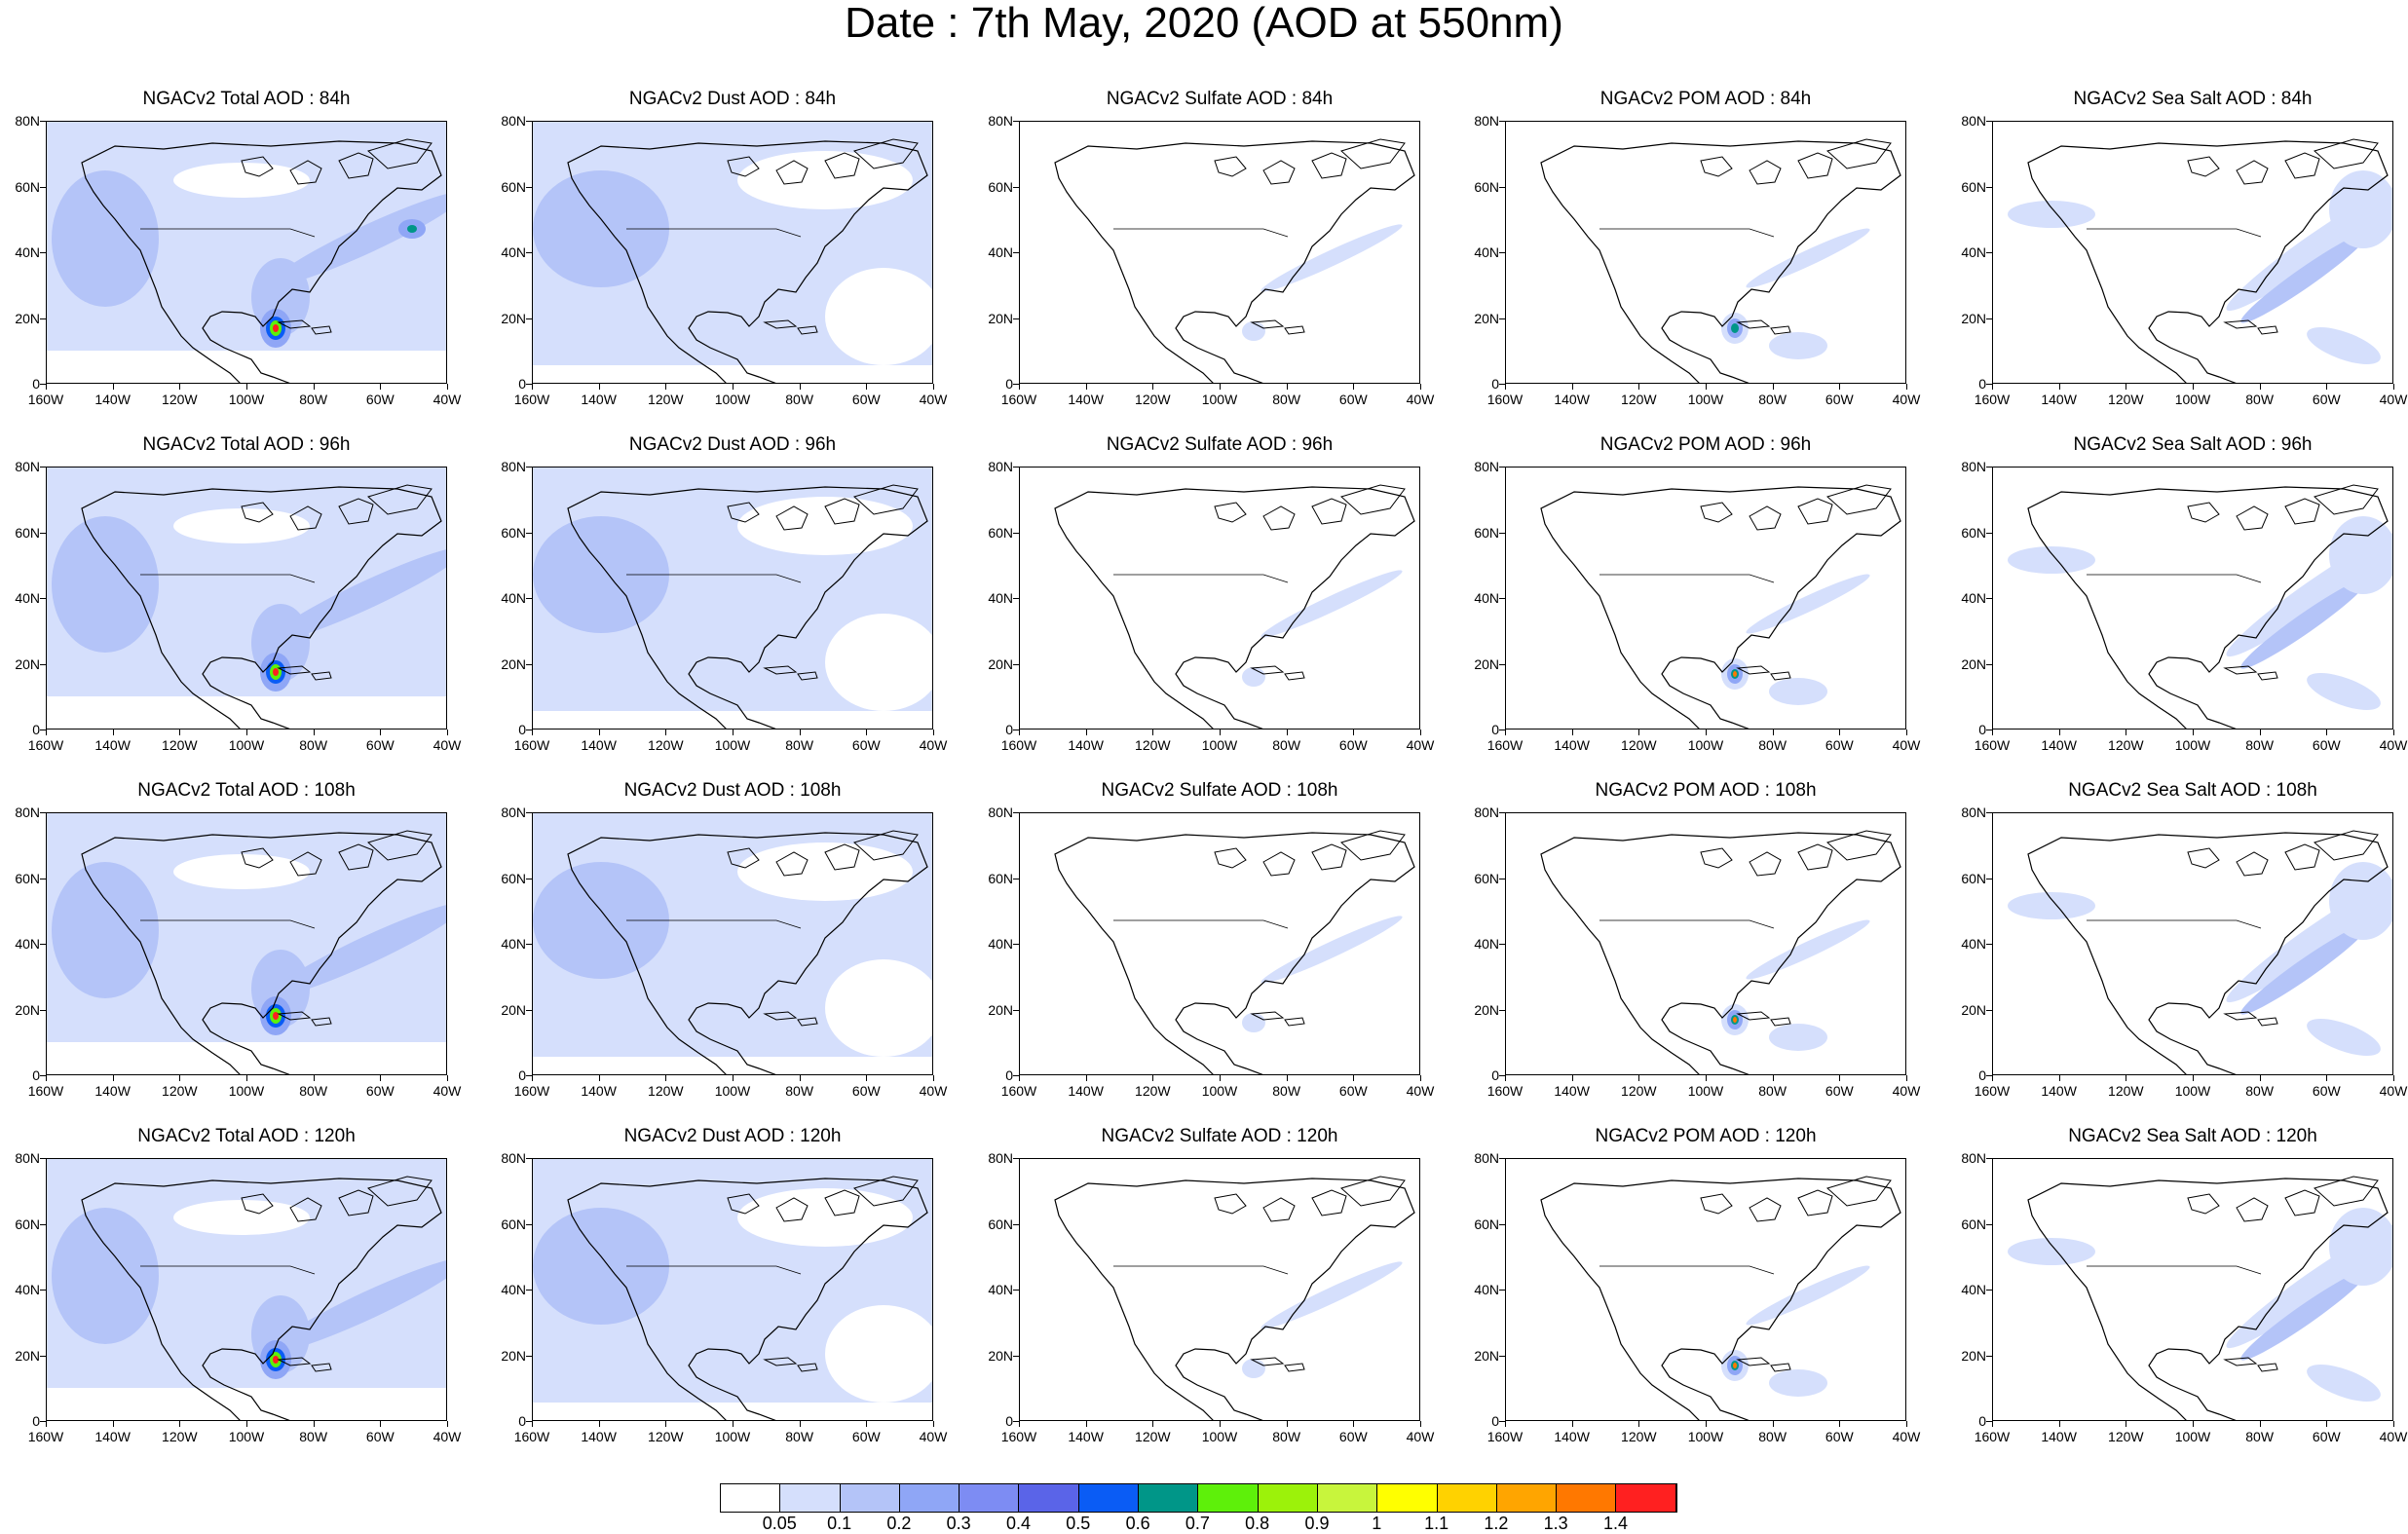 This screenshot has height=1534, width=2408. What do you see at coordinates (2192, 745) in the screenshot?
I see `lon-label: 100W` at bounding box center [2192, 745].